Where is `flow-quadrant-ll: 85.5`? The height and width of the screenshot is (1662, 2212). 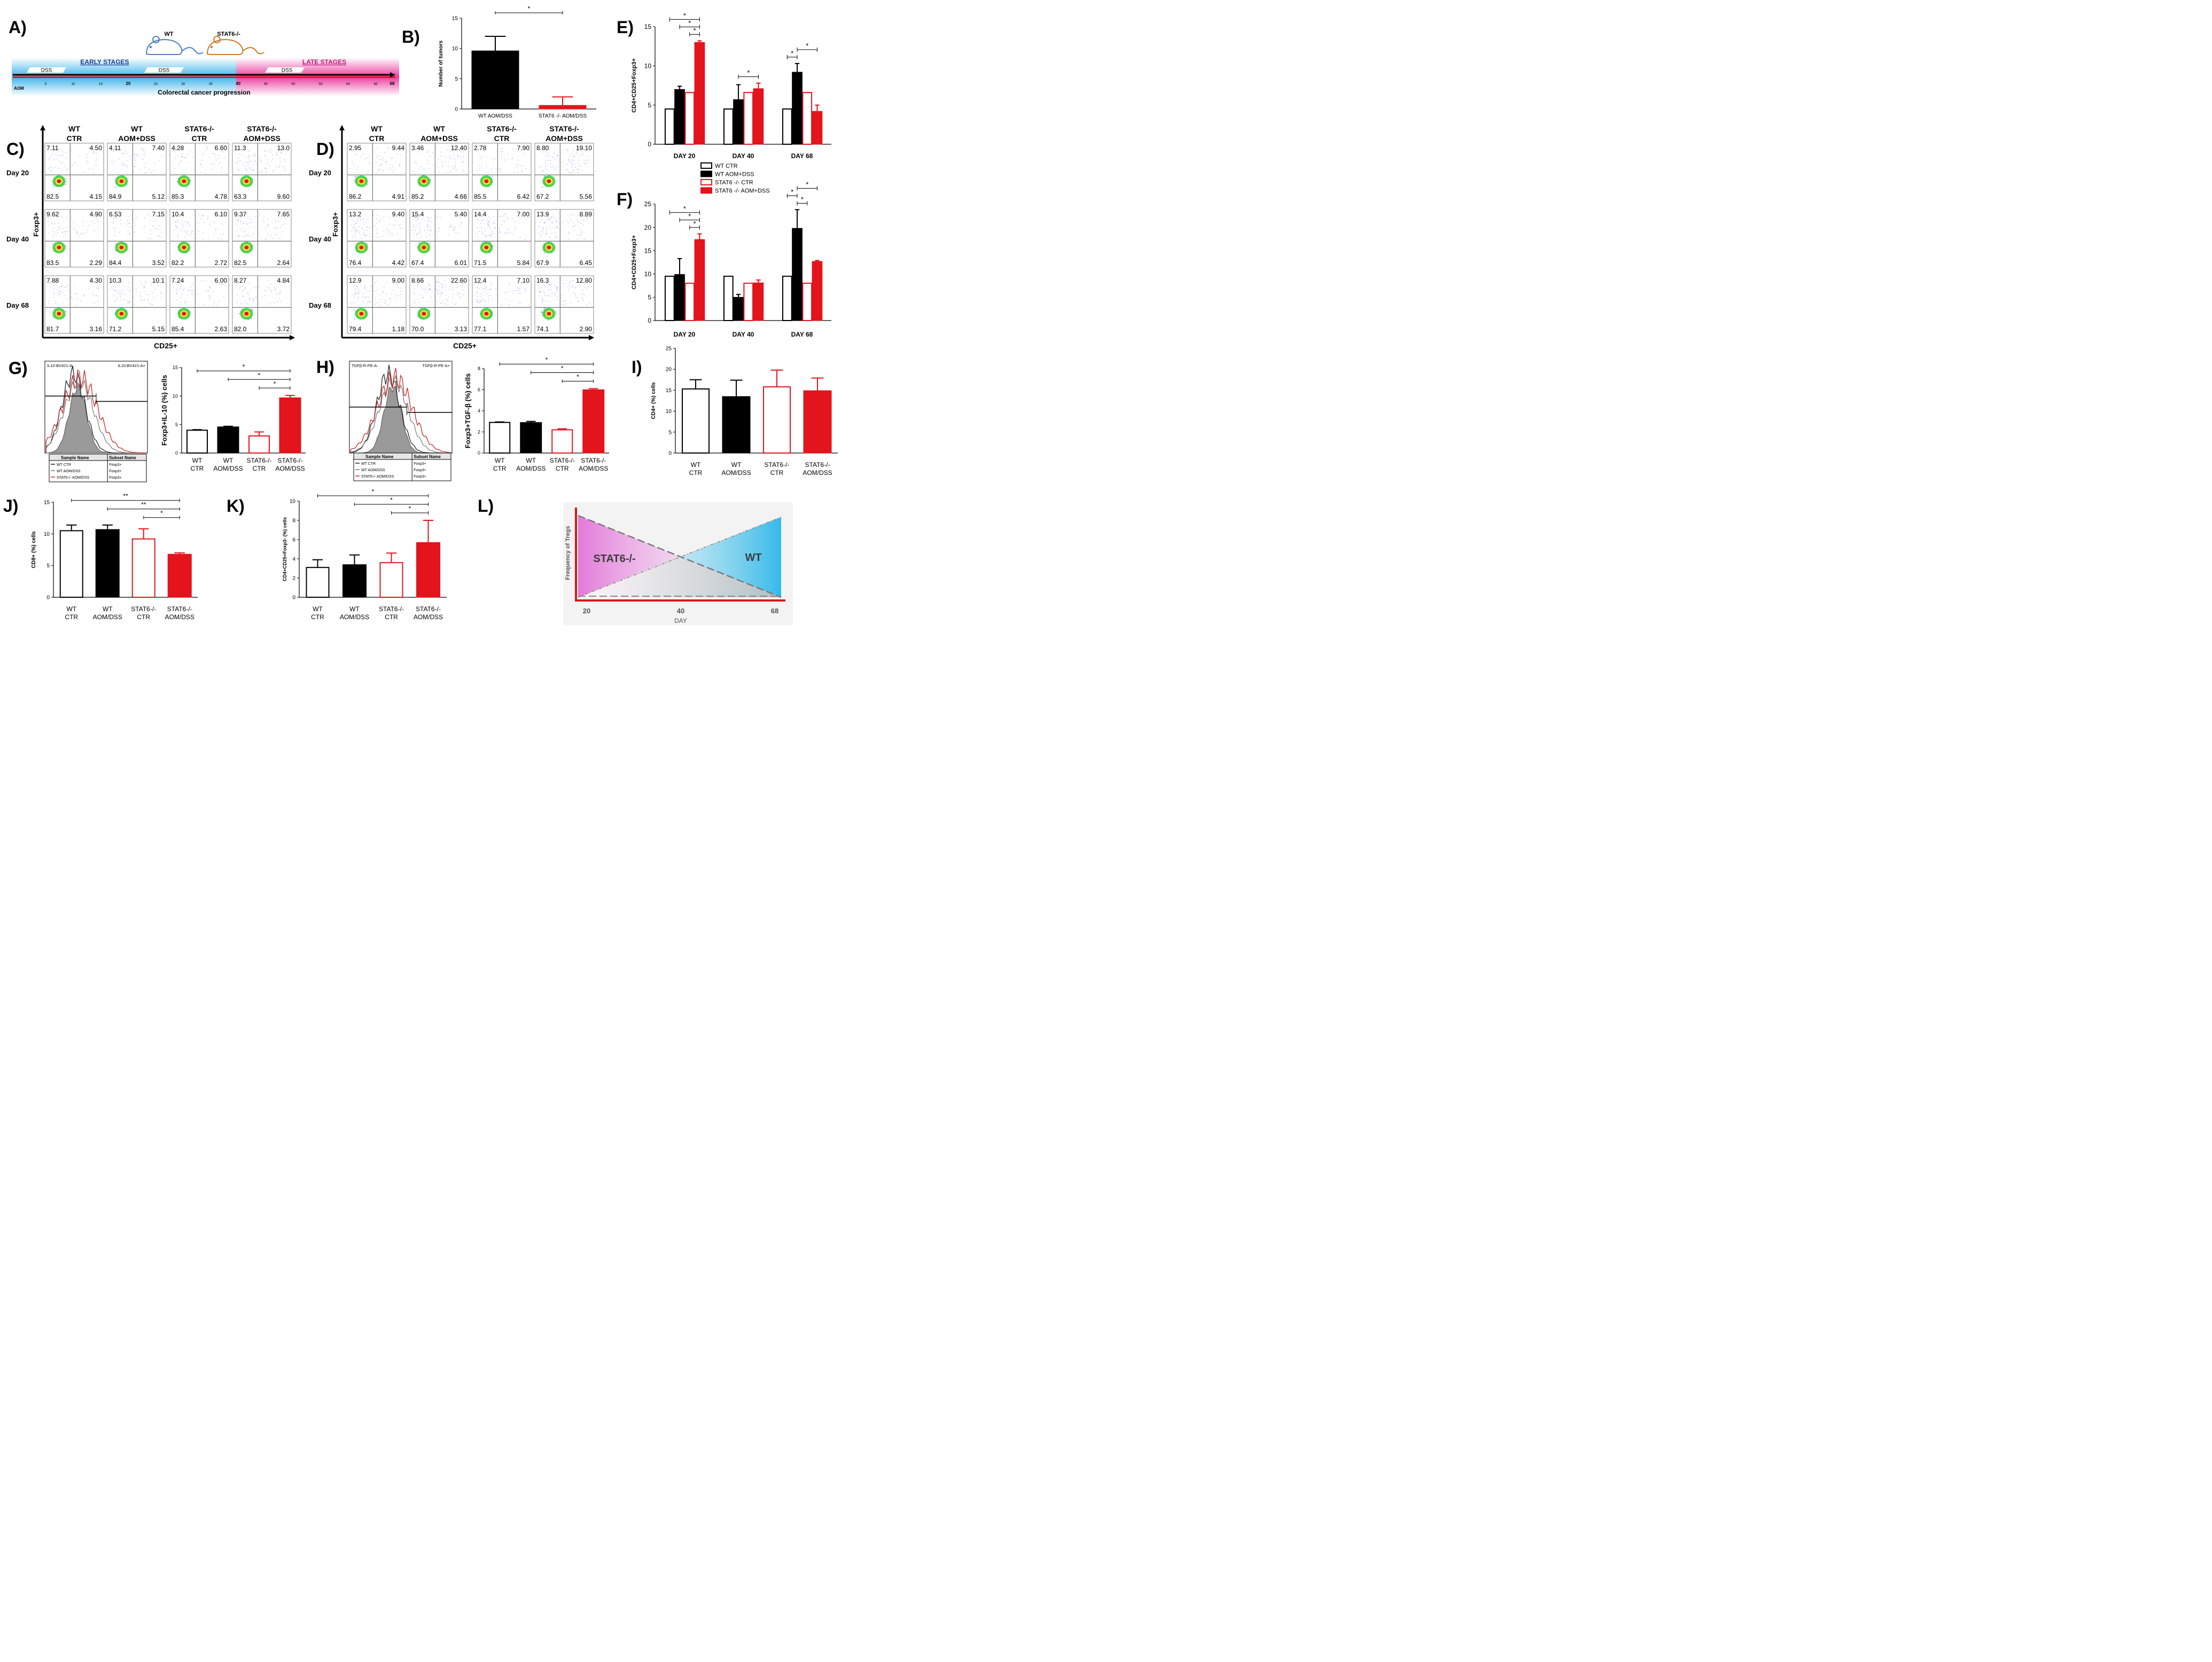 flow-quadrant-ll: 85.5 is located at coordinates (480, 196).